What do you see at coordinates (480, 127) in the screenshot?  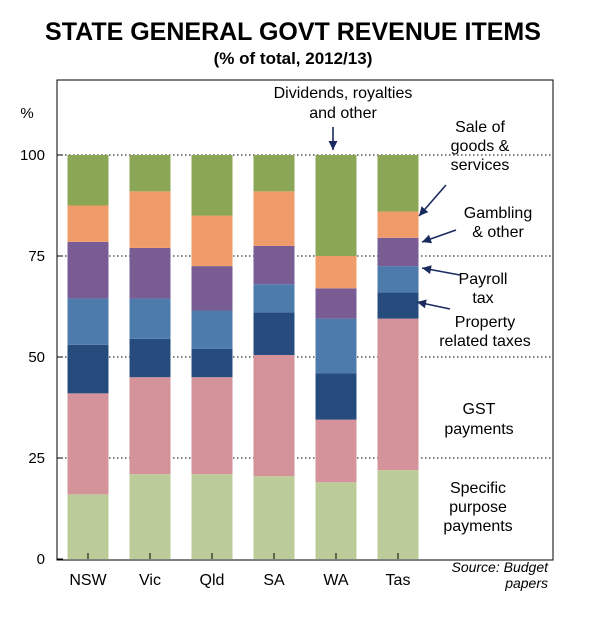 I see `annotation-line: Sale of` at bounding box center [480, 127].